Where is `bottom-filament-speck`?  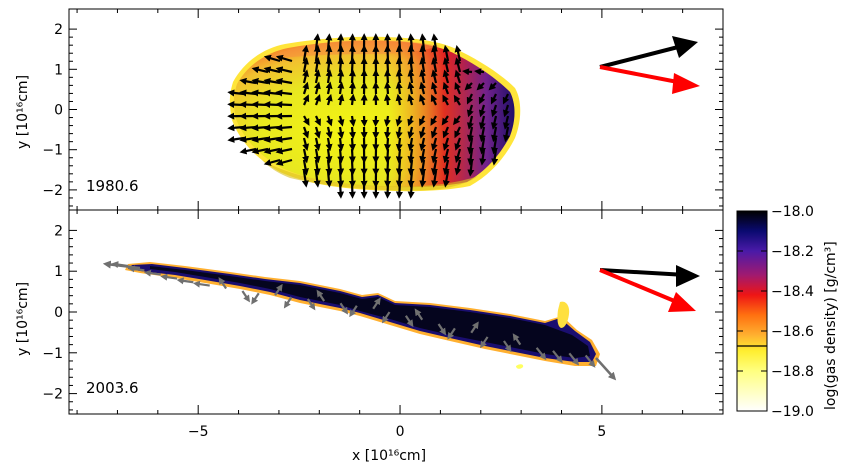
bottom-filament-speck is located at coordinates (520, 366).